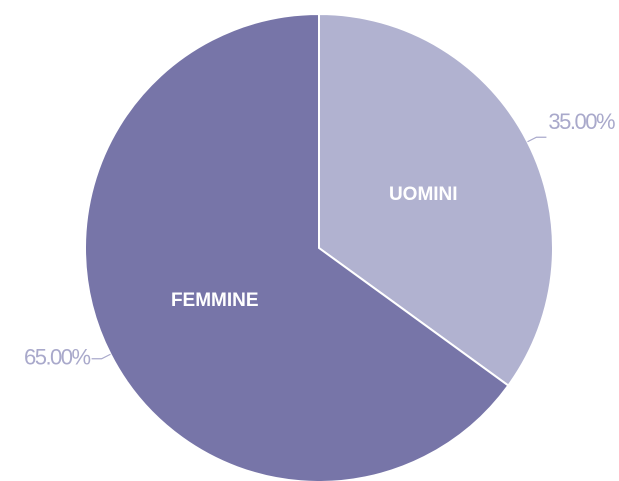 This screenshot has height=481, width=619. I want to click on value-label: 65.00%, so click(57, 357).